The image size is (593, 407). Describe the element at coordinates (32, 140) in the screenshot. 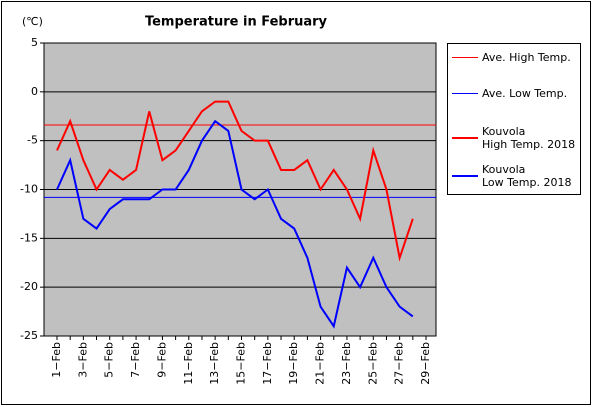

I see `y-tick-label: -5` at that location.